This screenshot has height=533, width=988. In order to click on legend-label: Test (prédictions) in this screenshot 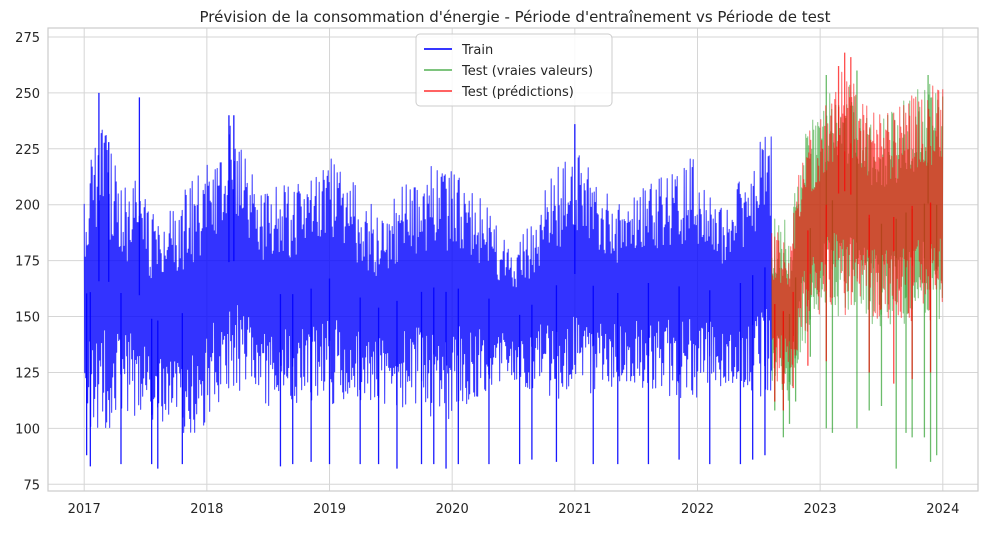, I will do `click(517, 92)`.